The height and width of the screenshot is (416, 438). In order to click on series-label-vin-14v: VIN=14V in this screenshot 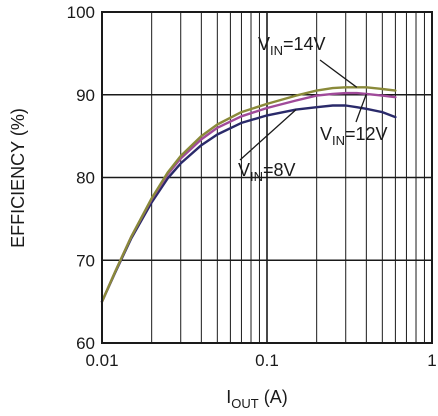, I will do `click(292, 46)`.